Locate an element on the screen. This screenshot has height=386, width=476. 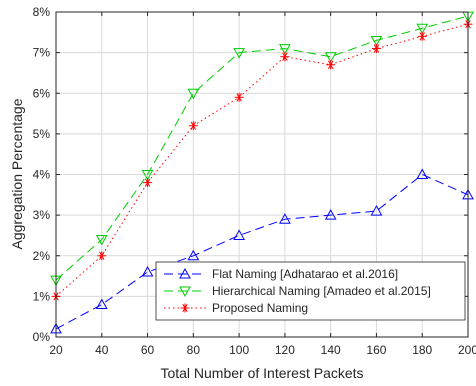
legend-label: Proposed Naming is located at coordinates (260, 308).